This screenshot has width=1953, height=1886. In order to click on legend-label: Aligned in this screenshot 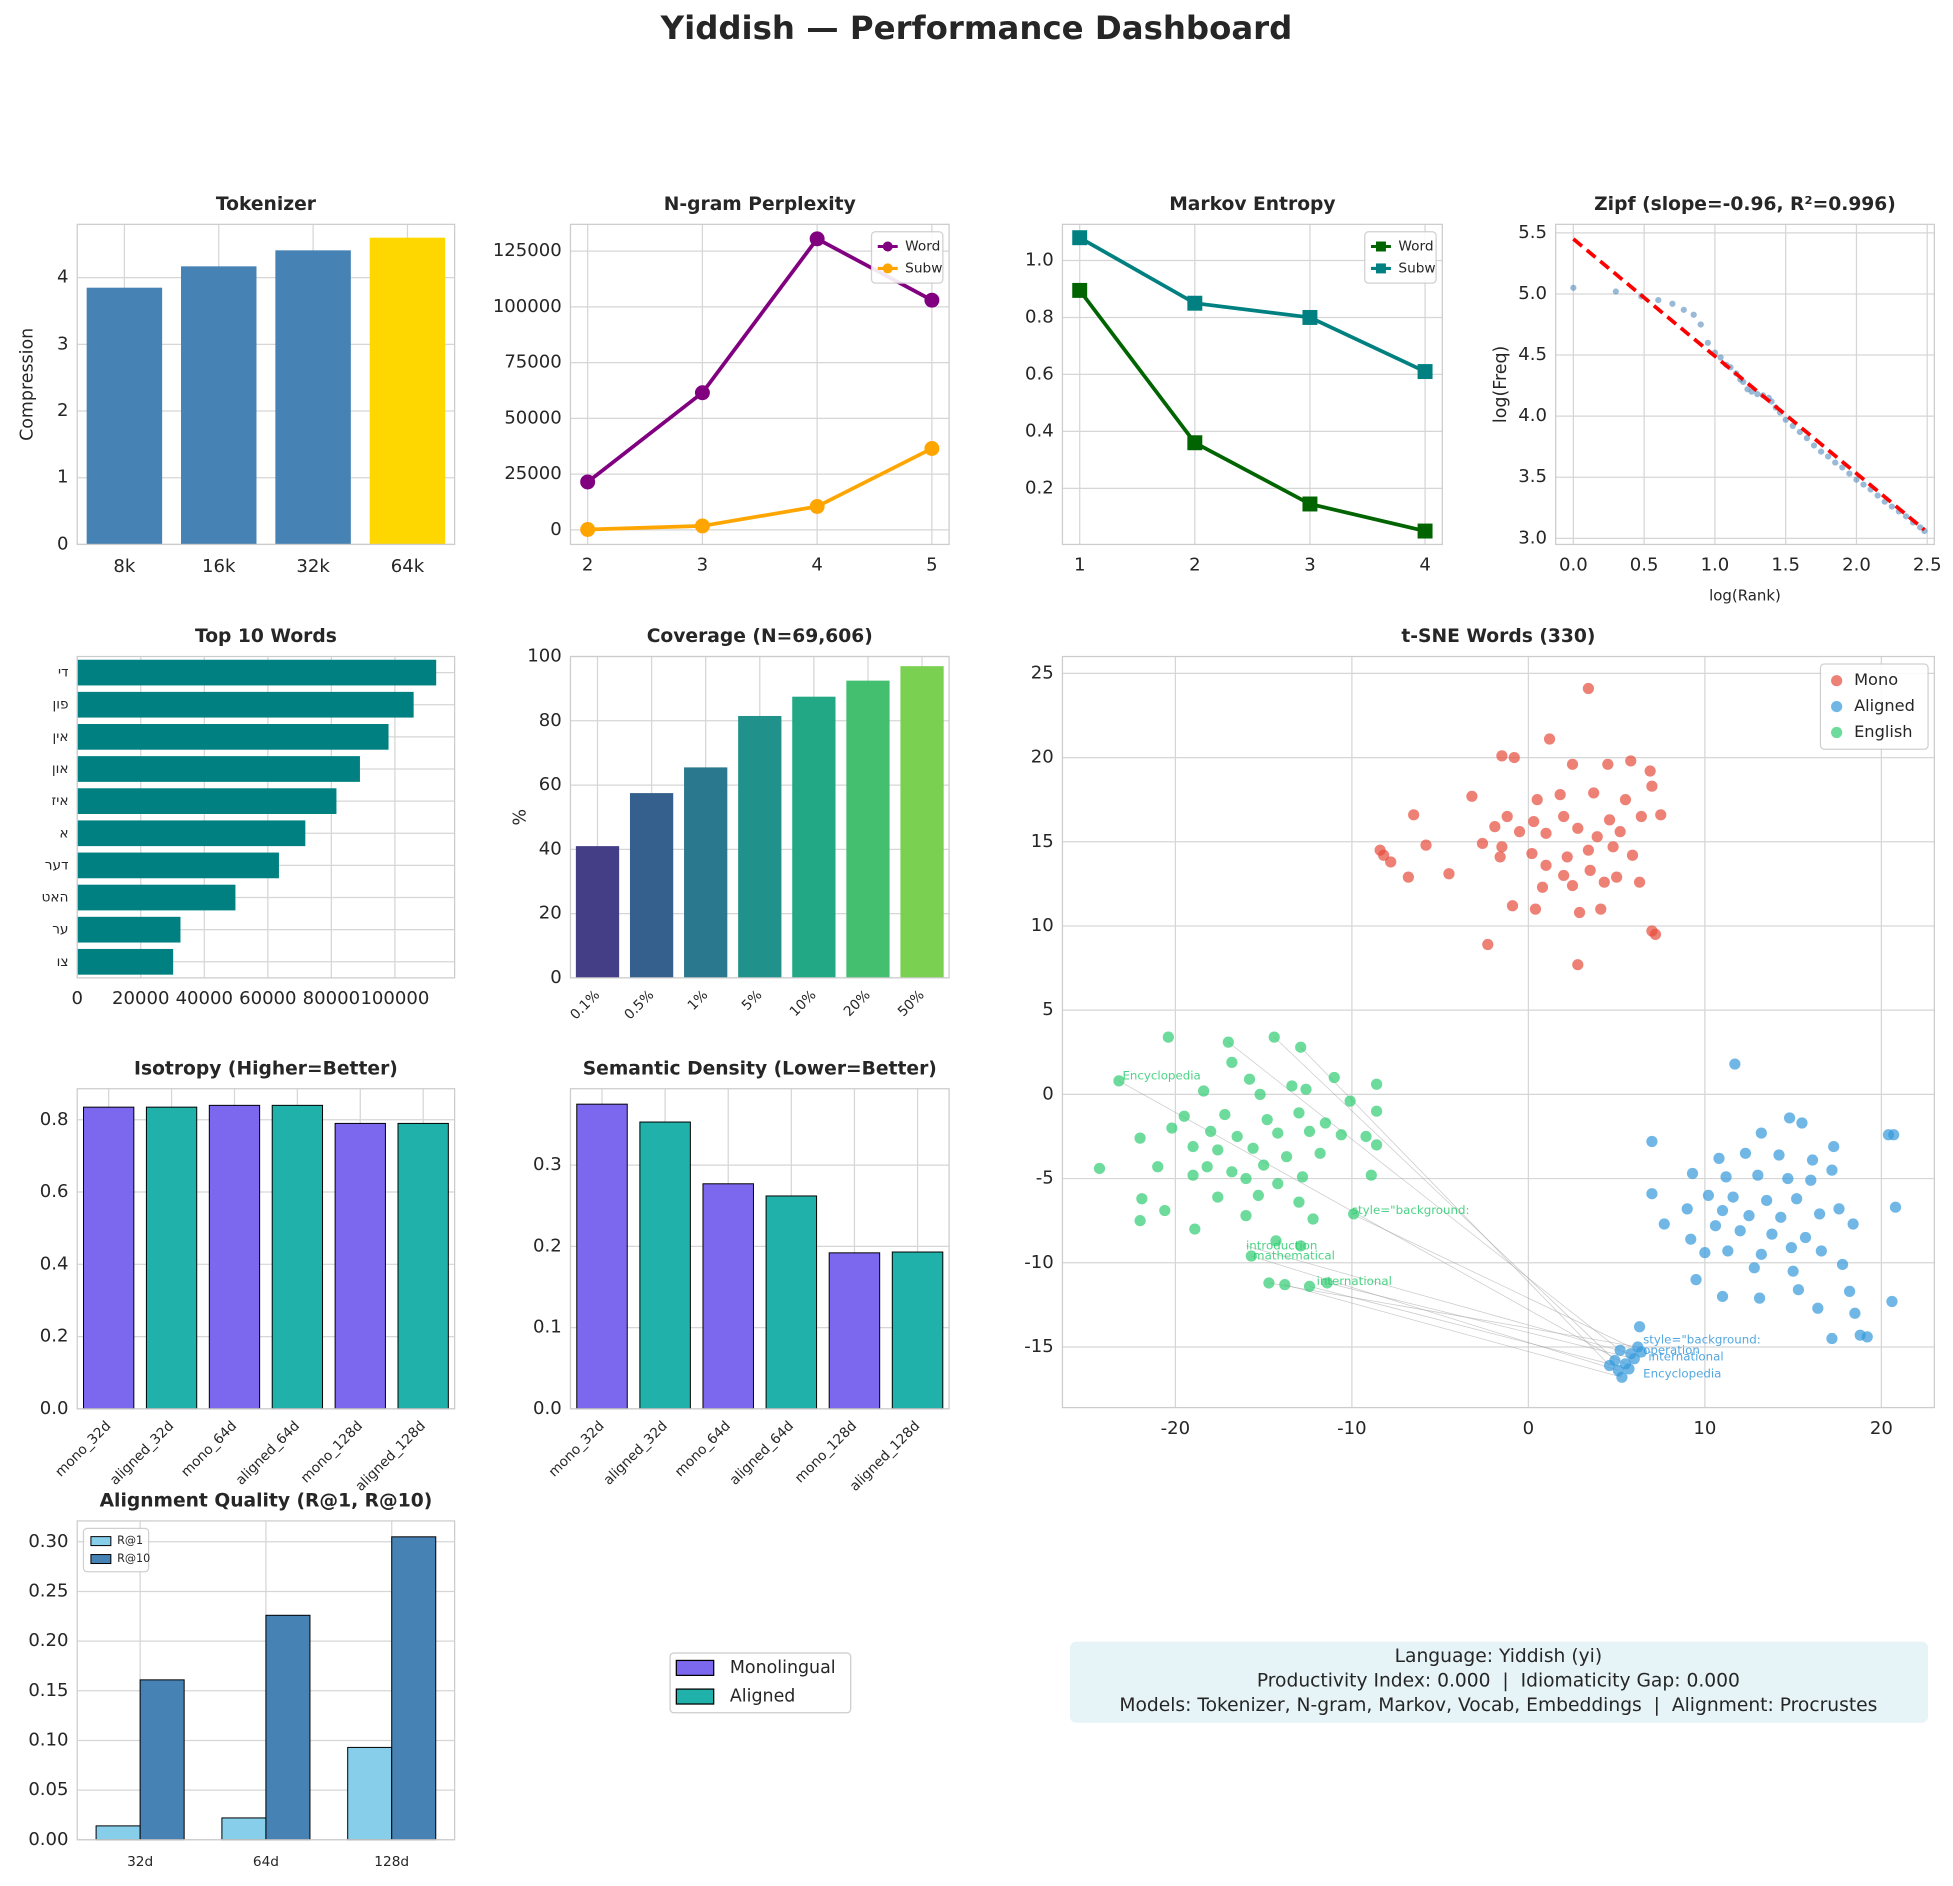, I will do `click(1884, 705)`.